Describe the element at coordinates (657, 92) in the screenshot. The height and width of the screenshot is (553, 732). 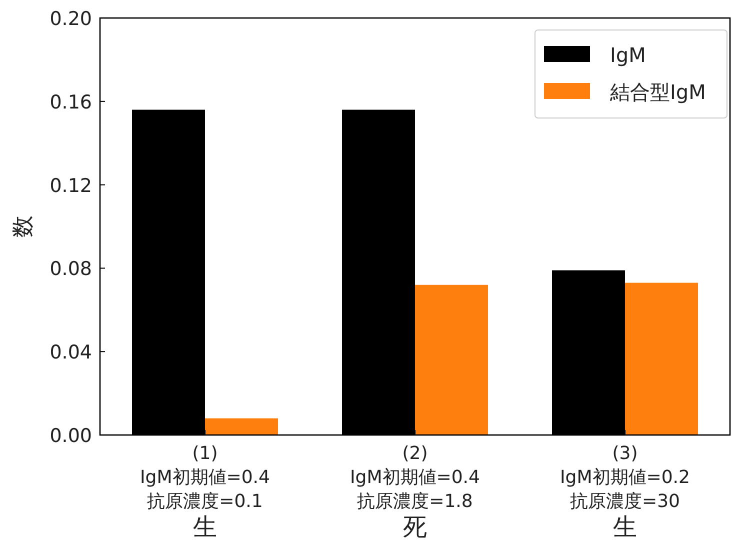
I see `legend-label: 結合型IgM` at that location.